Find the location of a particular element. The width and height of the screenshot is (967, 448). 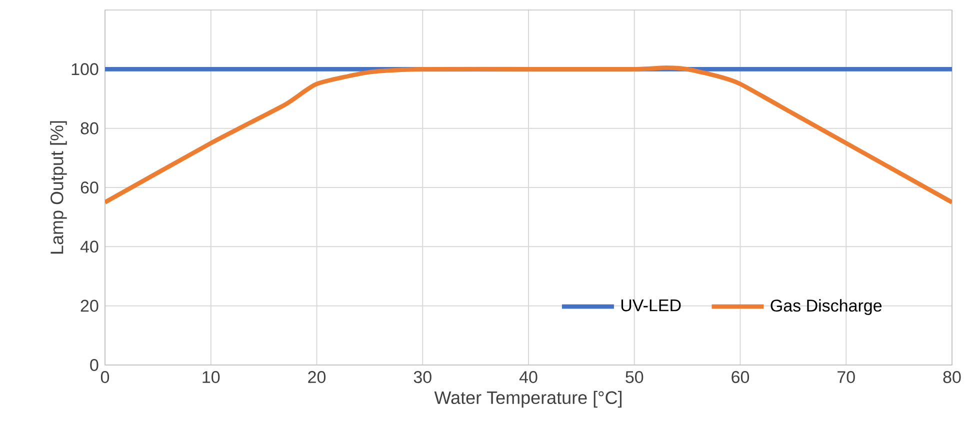

x-tick-label: 0 is located at coordinates (105, 377).